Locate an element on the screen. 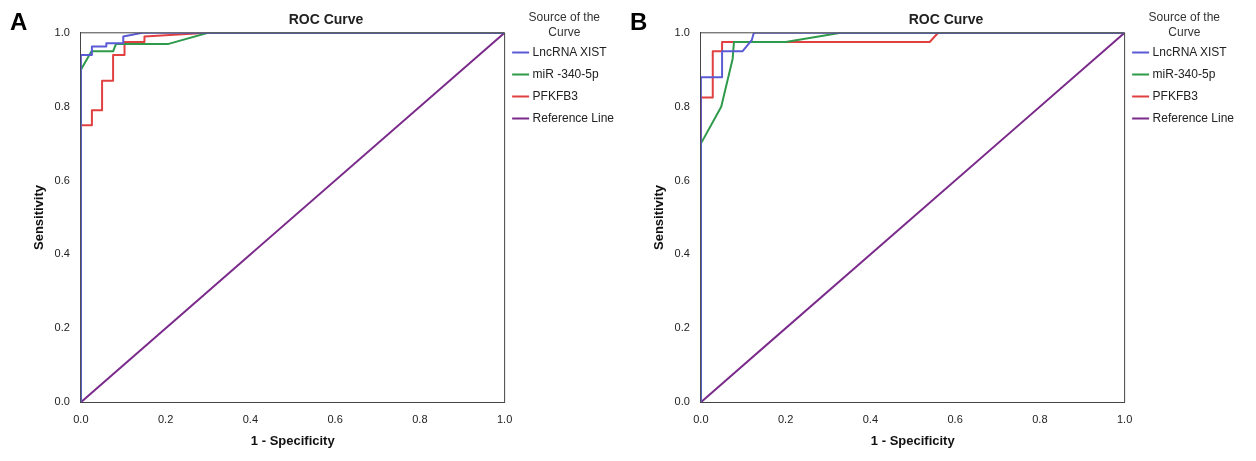 Image resolution: width=1256 pixels, height=461 pixels. legend-label: miR -340-5p is located at coordinates (565, 73).